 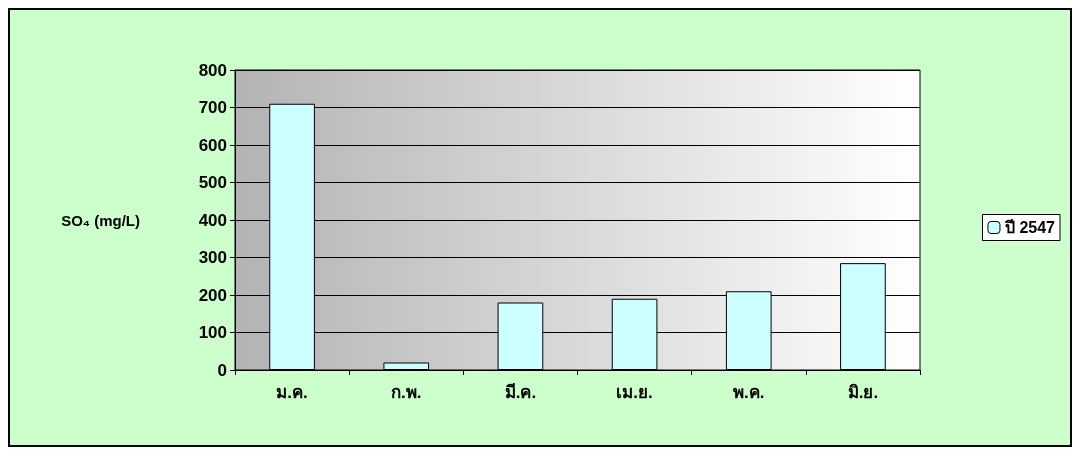 What do you see at coordinates (100, 220) in the screenshot?
I see `y-axis-title: SO₄ (mg/L)` at bounding box center [100, 220].